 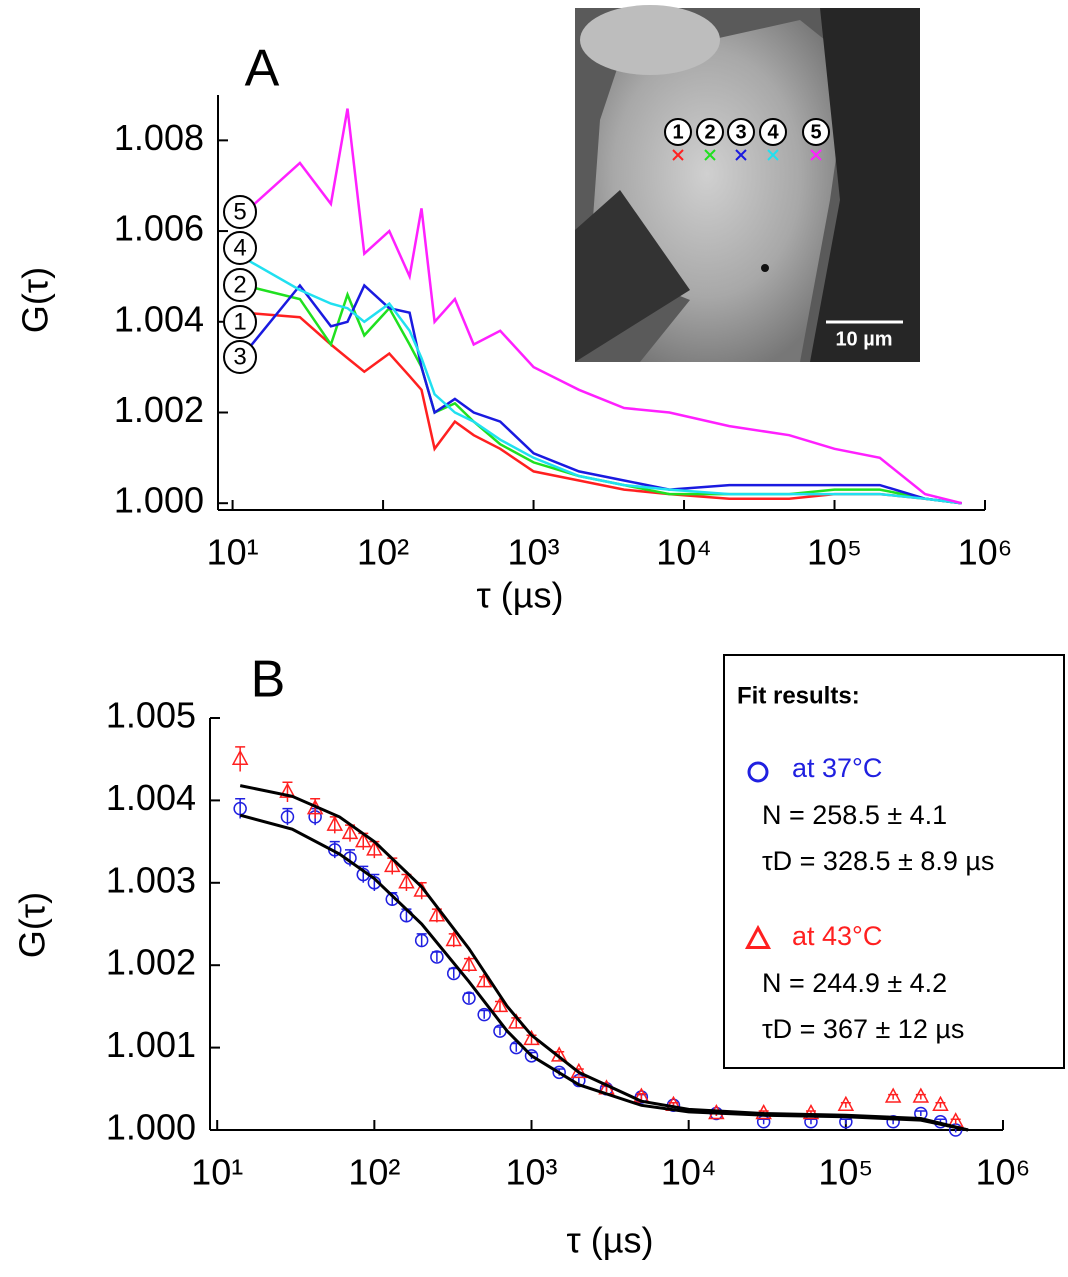 I want to click on fit-result: N = 258.5 ± 4.1, so click(x=854, y=815).